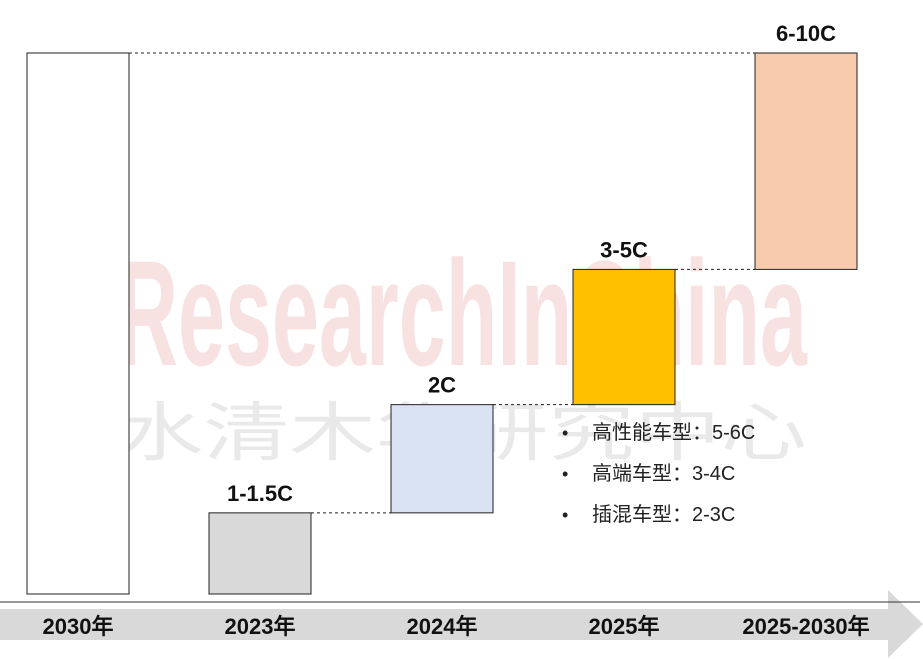  I want to click on axis-labels: 2030年 2023年 2024年 2025年 2025-2030年, so click(456, 626).